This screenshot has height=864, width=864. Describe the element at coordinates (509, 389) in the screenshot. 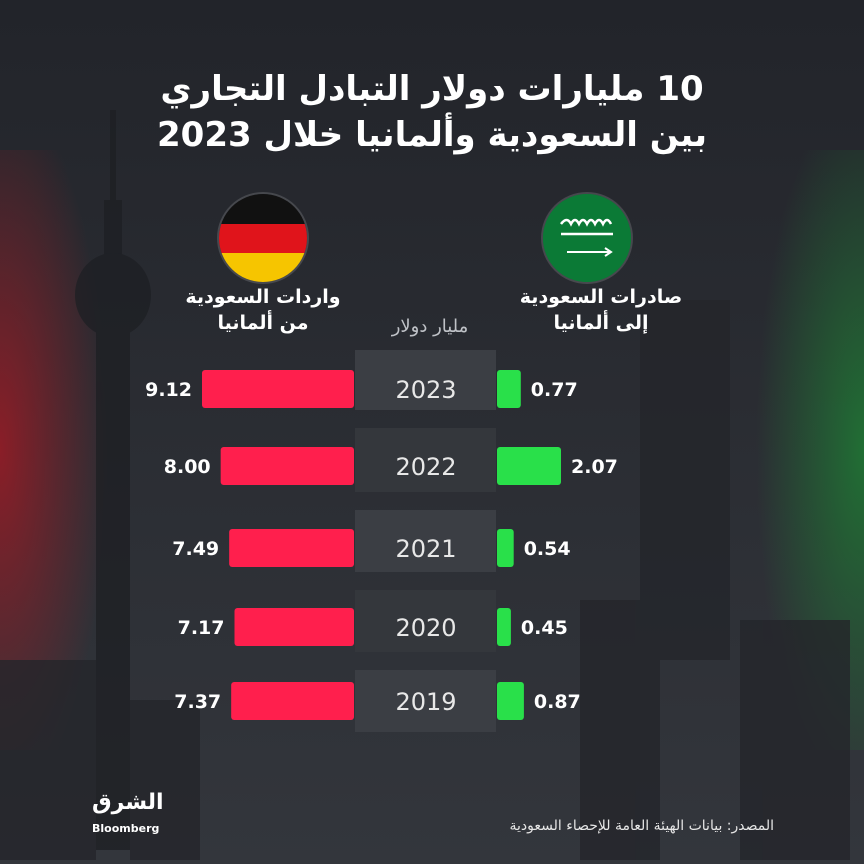

I see `exports-bar-2023` at that location.